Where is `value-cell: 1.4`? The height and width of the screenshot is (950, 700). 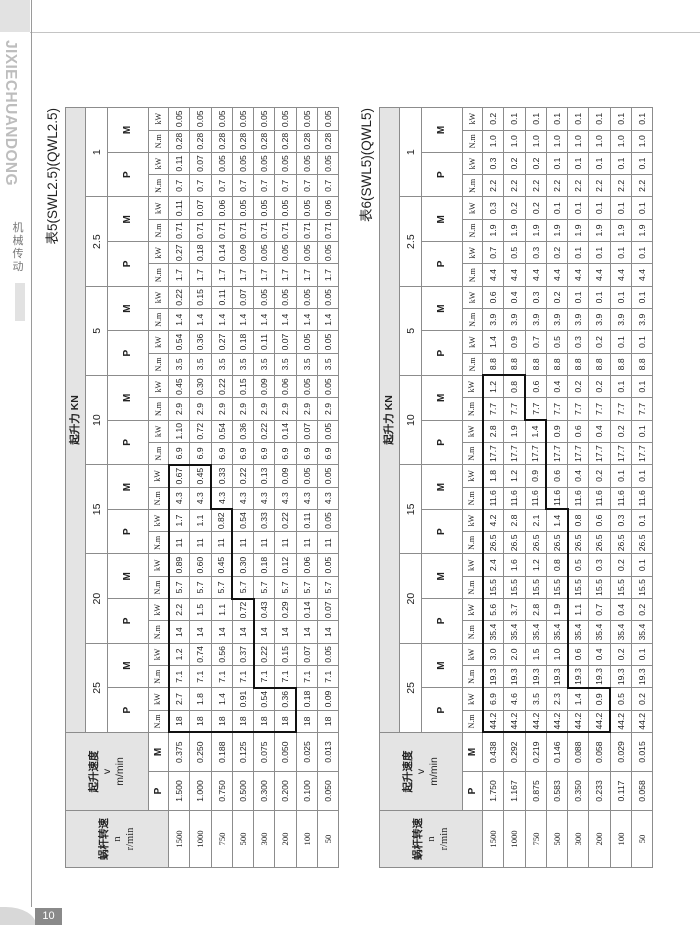
value-cell: 1.4 is located at coordinates (222, 699).